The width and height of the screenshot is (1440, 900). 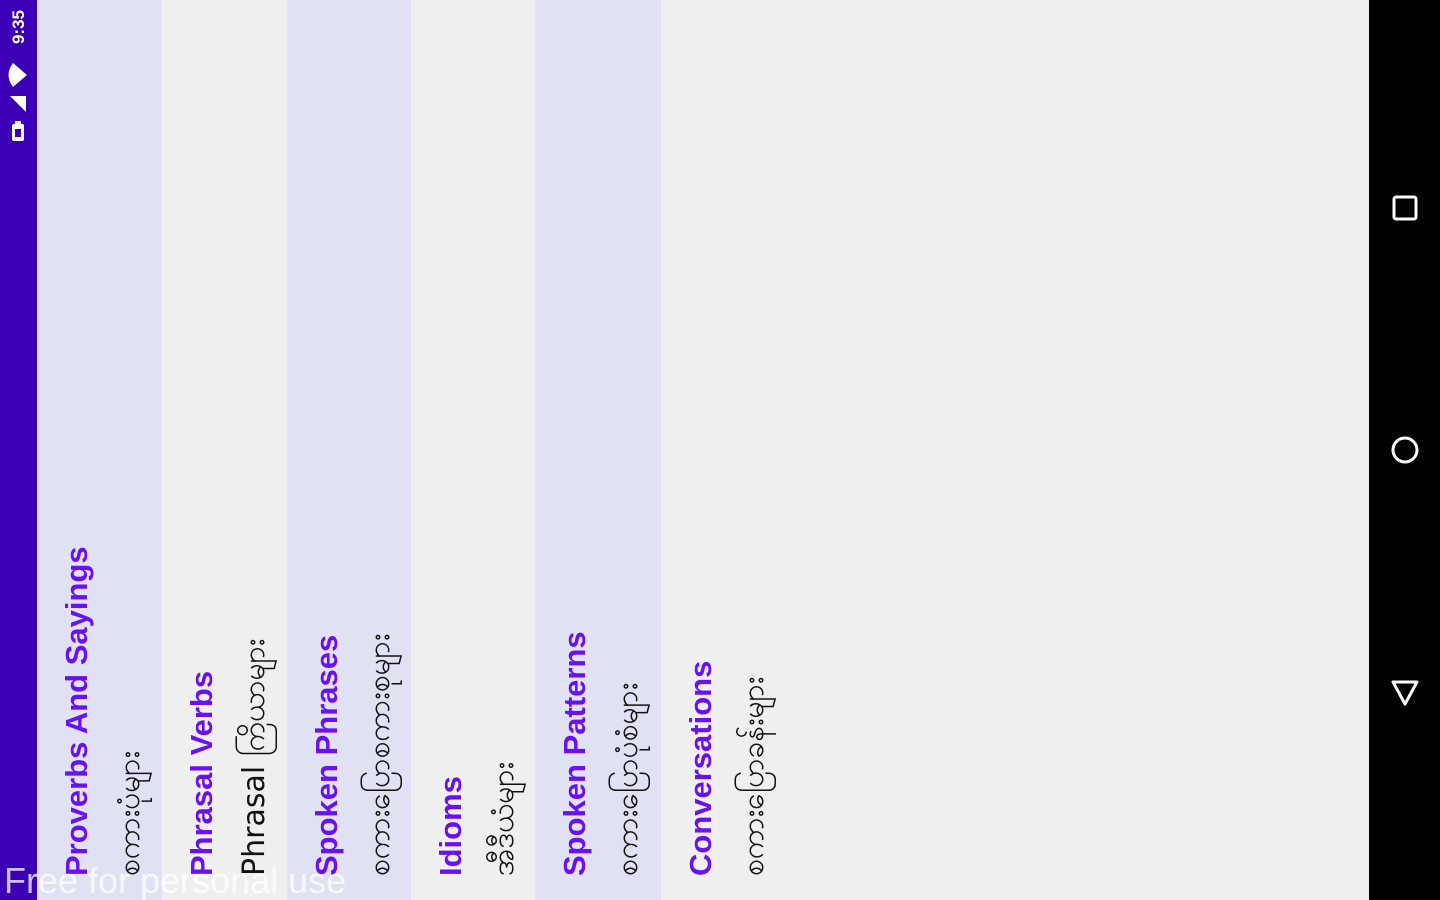 I want to click on item-title: Spoken Patterns, so click(x=574, y=753).